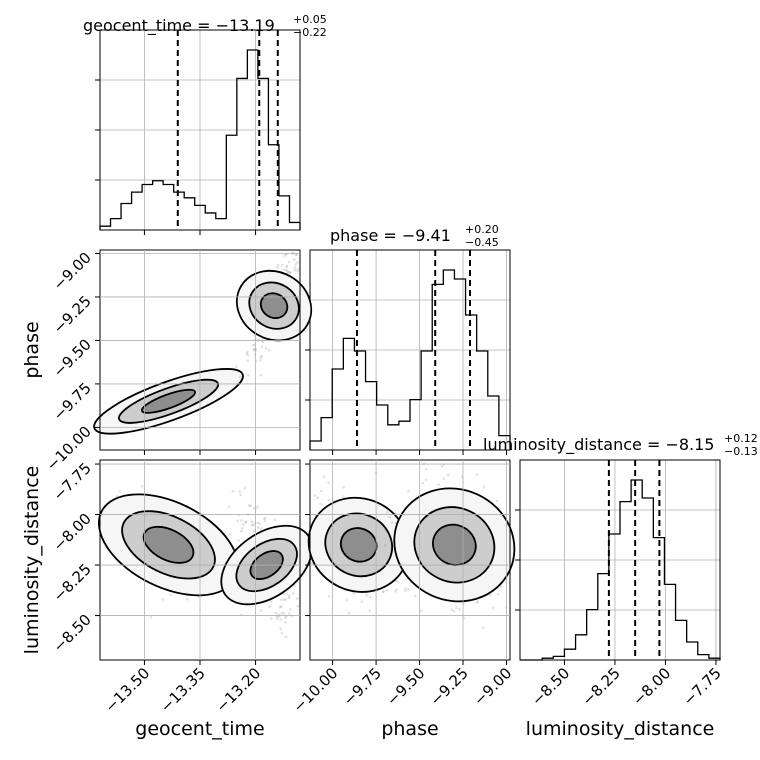 This screenshot has height=760, width=760. I want to click on y-tick-label-phase: −9.25, so click(72, 314).